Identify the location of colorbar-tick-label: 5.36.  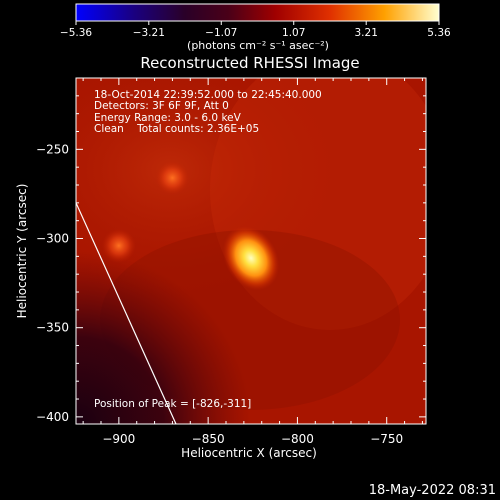
(439, 33).